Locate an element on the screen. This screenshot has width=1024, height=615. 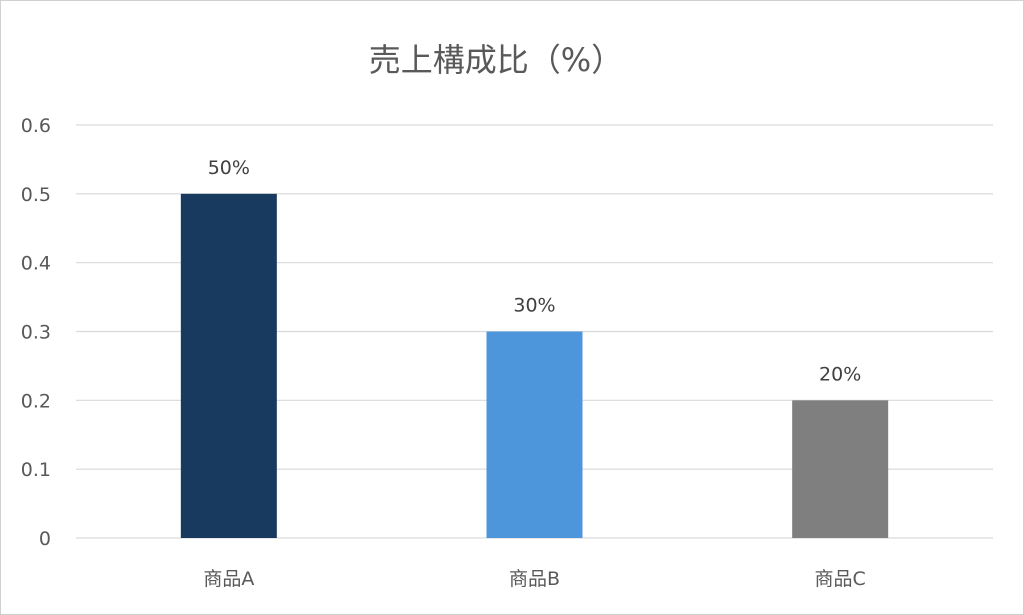
y-tick-label: 0 is located at coordinates (45, 539).